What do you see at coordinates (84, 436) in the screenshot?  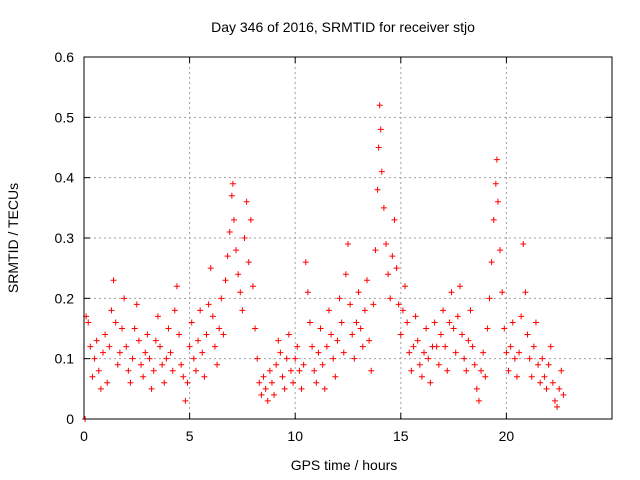 I see `x-tick-label: 0` at bounding box center [84, 436].